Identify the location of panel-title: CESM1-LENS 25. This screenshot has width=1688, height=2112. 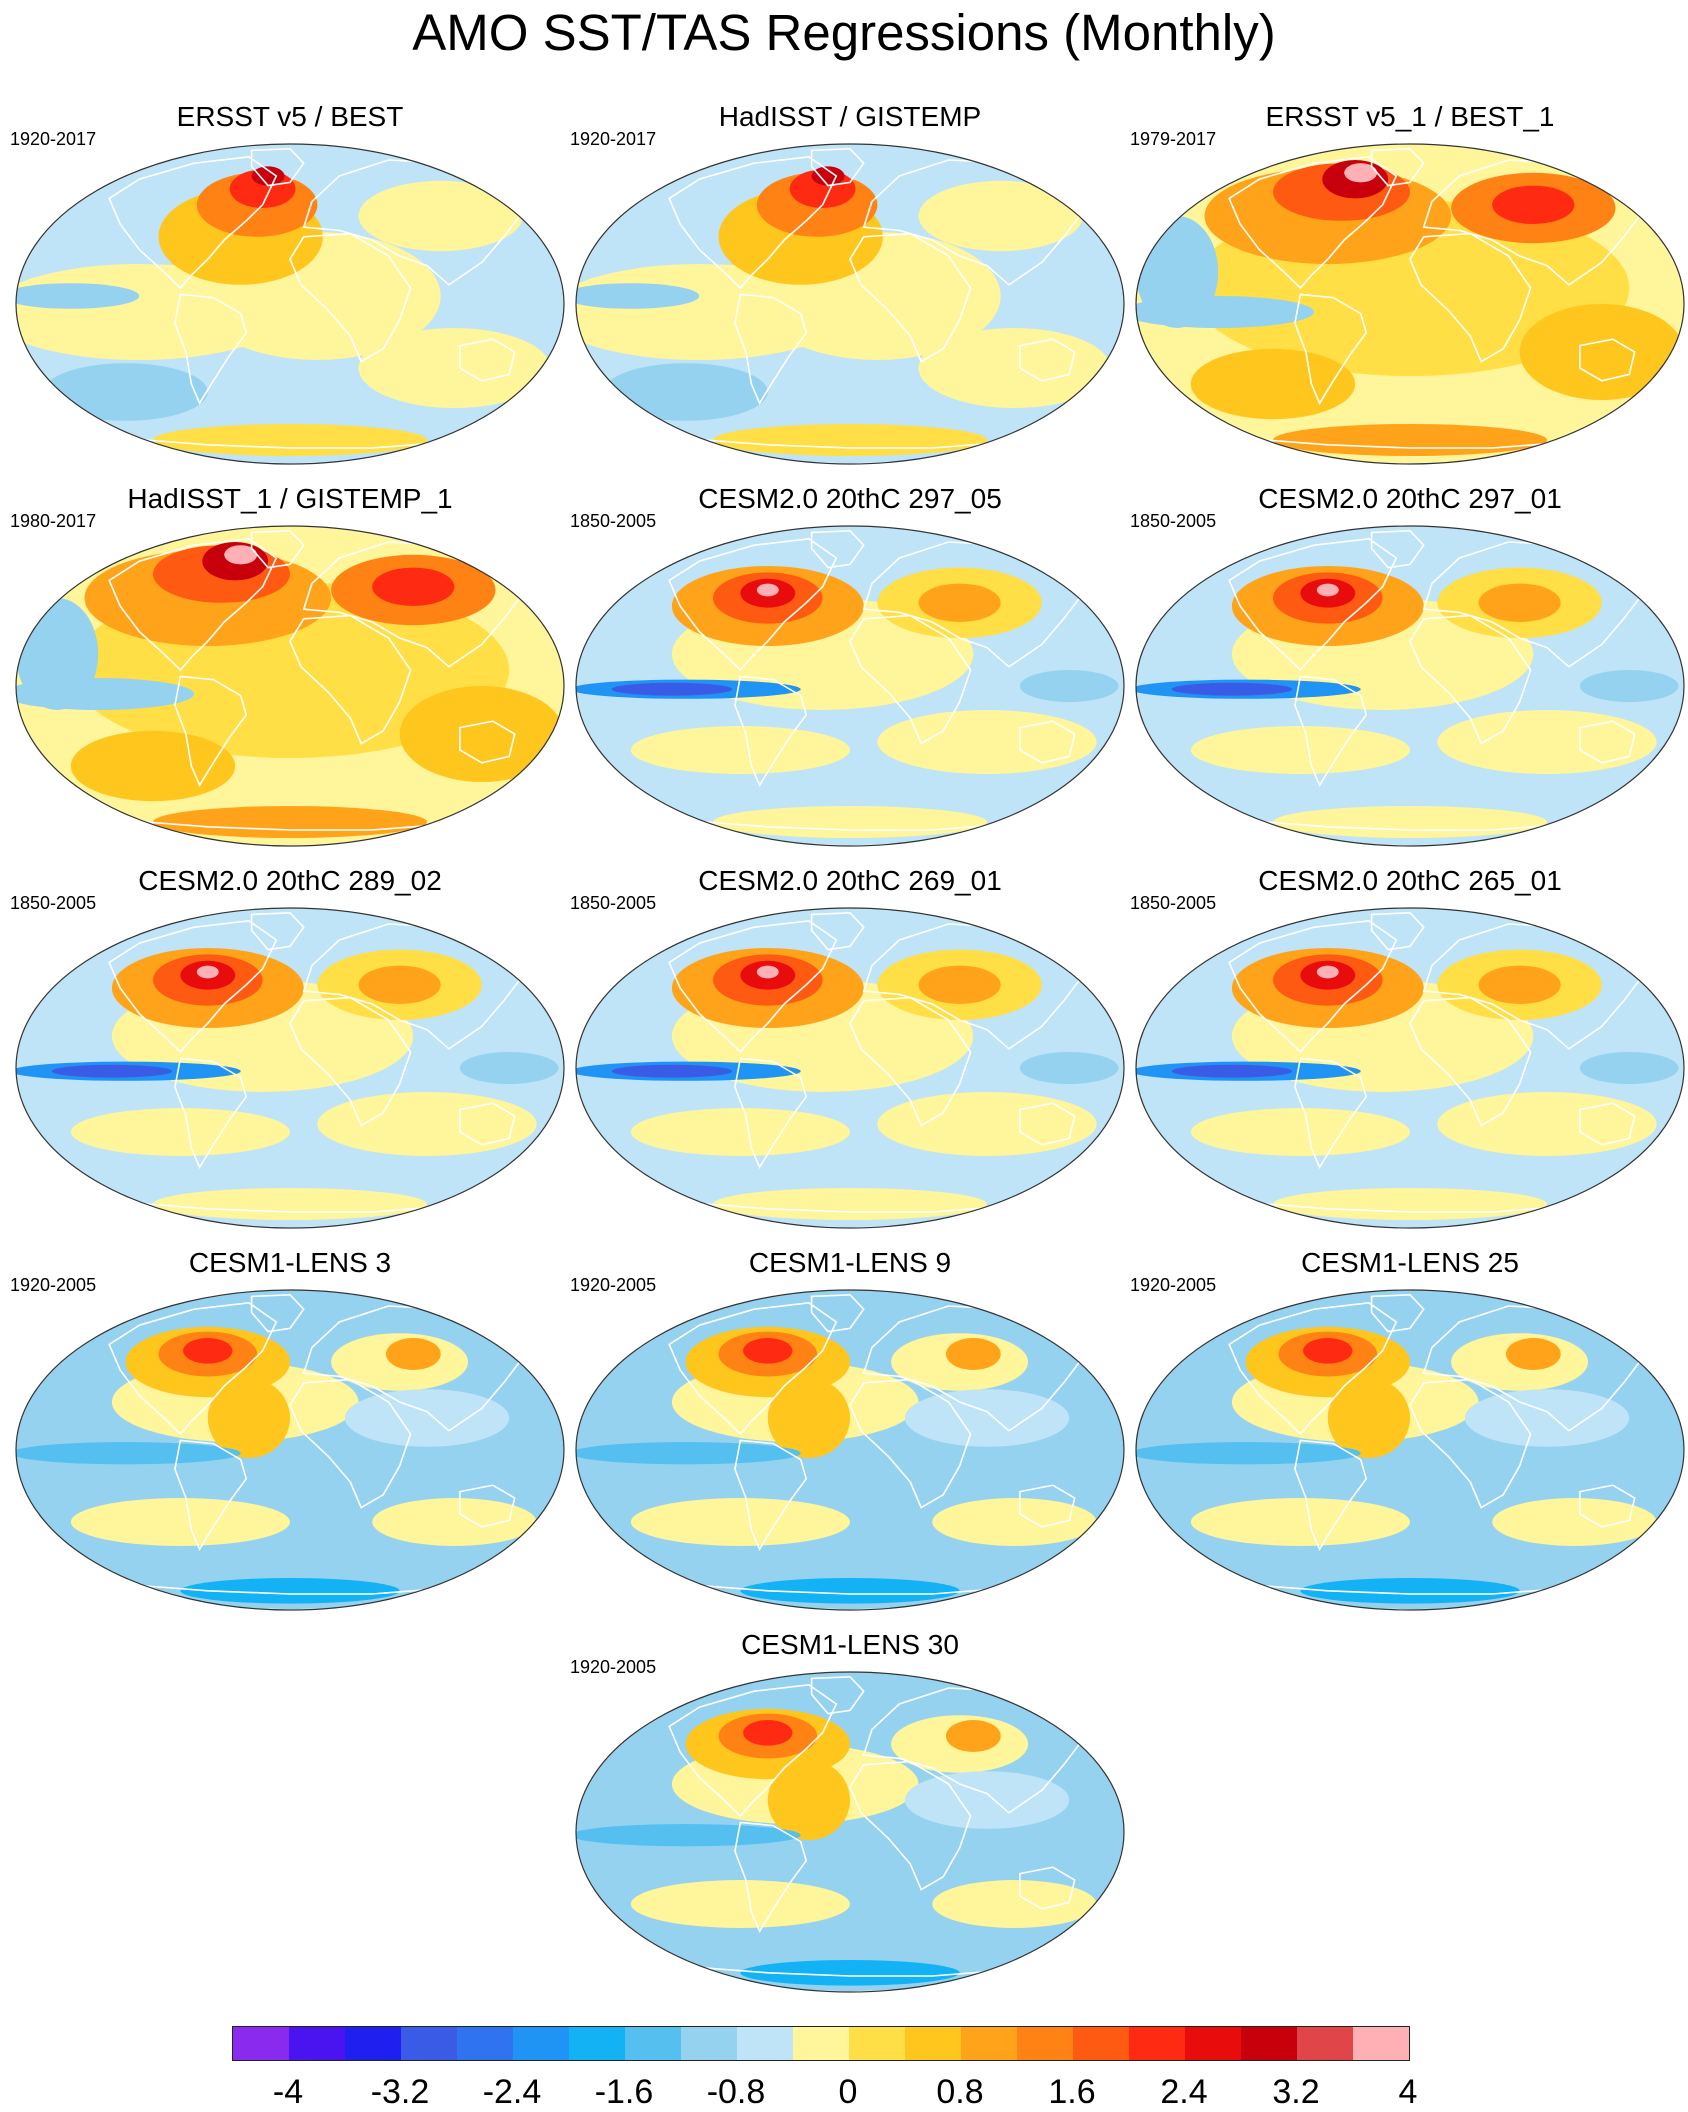
(1410, 1262).